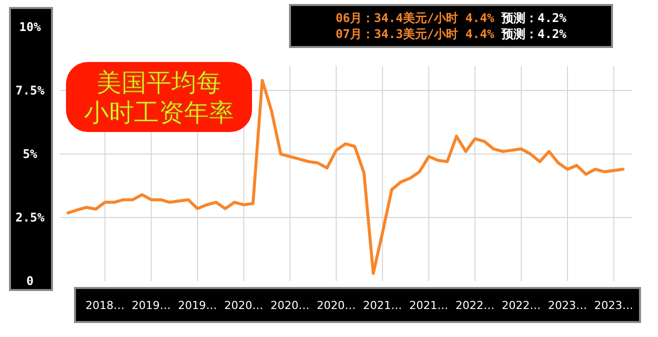 The image size is (658, 337). Describe the element at coordinates (159, 97) in the screenshot. I see `text: 美国平均每小时工资年率` at that location.